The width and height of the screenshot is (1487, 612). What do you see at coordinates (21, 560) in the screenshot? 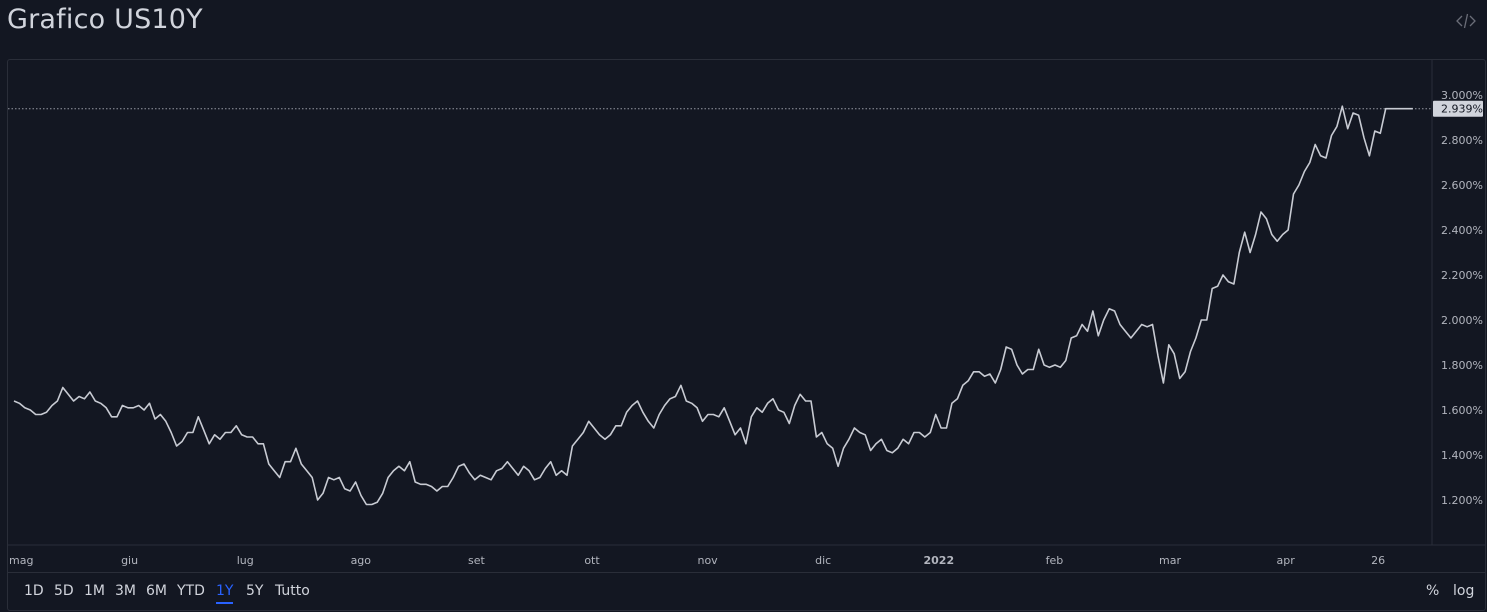
I see `x-tick-label: mag` at bounding box center [21, 560].